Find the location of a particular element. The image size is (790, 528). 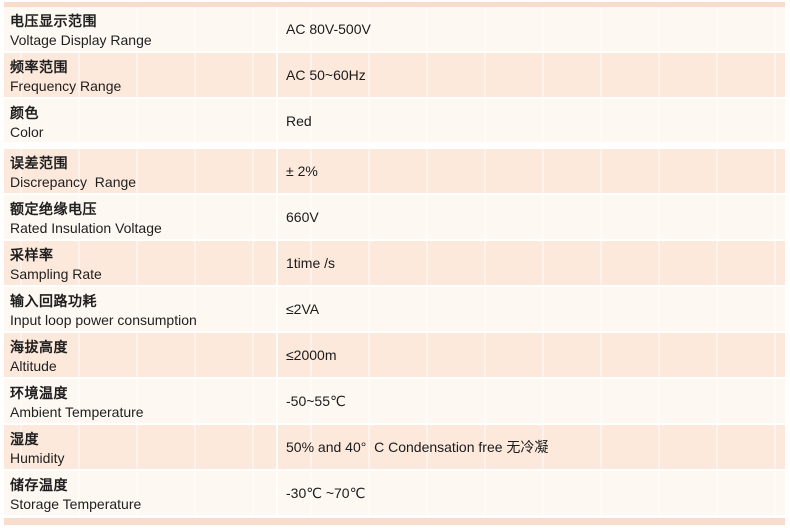

spec-value-cell: Red is located at coordinates (531, 120).